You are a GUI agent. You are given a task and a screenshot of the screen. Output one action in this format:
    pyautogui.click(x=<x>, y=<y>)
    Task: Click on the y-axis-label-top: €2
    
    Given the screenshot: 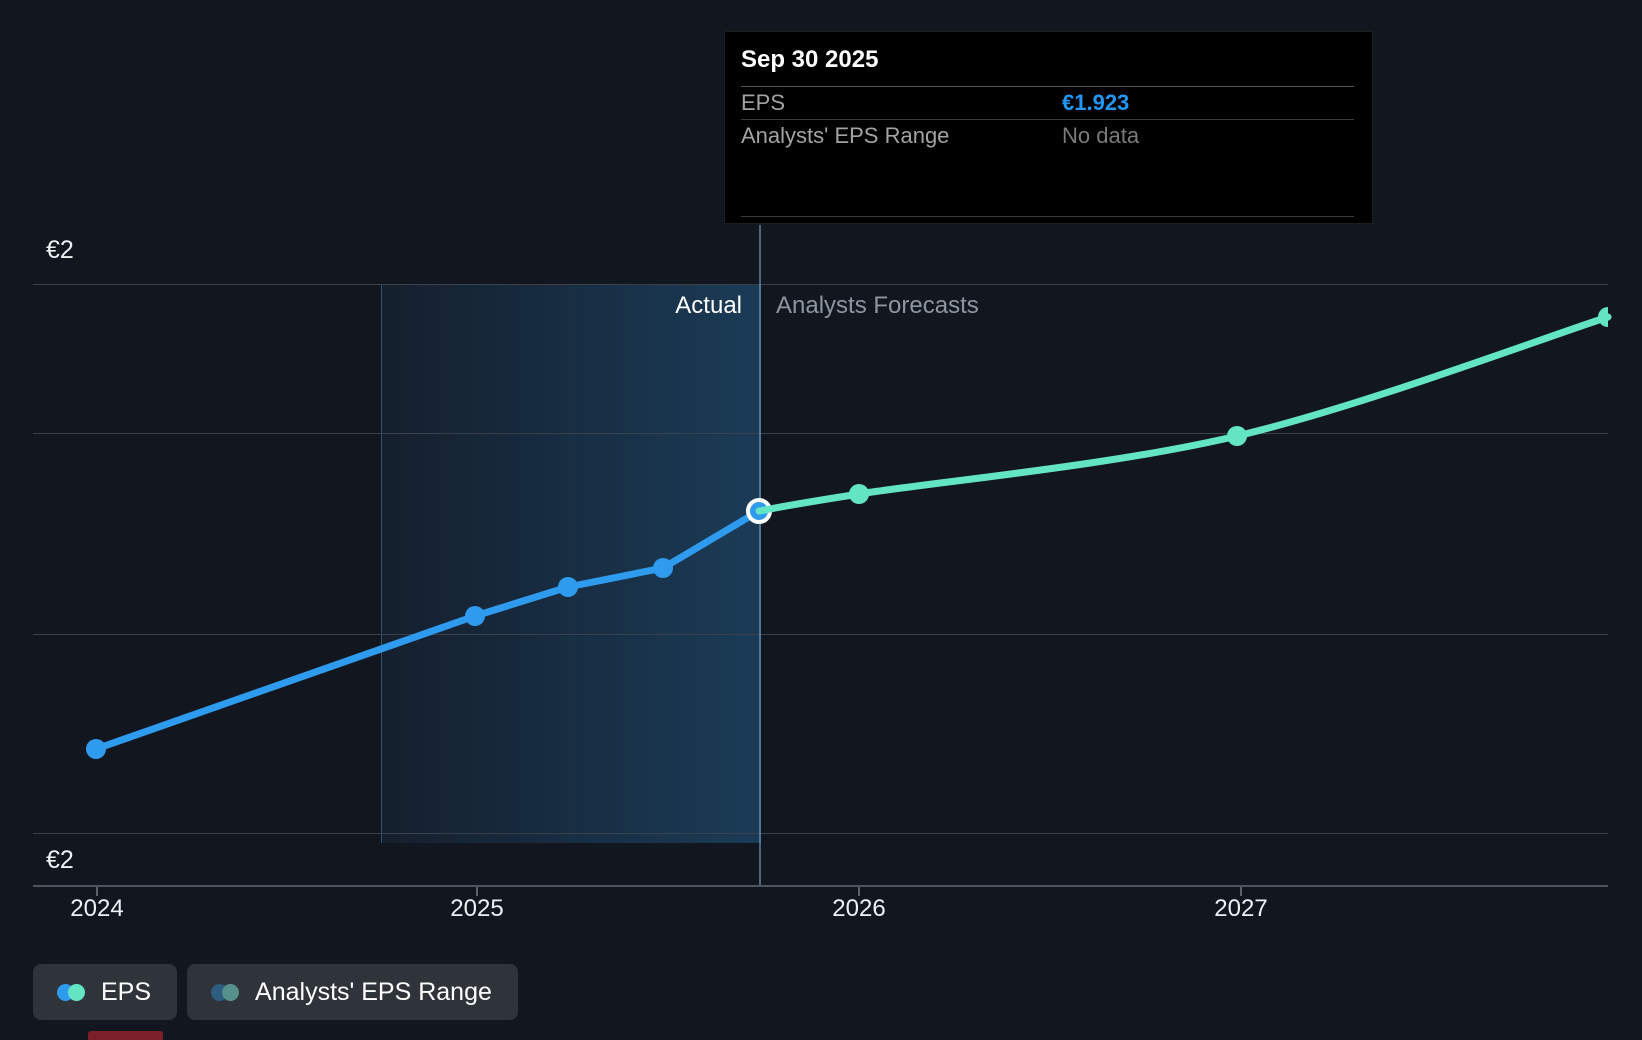 What is the action you would take?
    pyautogui.click(x=60, y=250)
    